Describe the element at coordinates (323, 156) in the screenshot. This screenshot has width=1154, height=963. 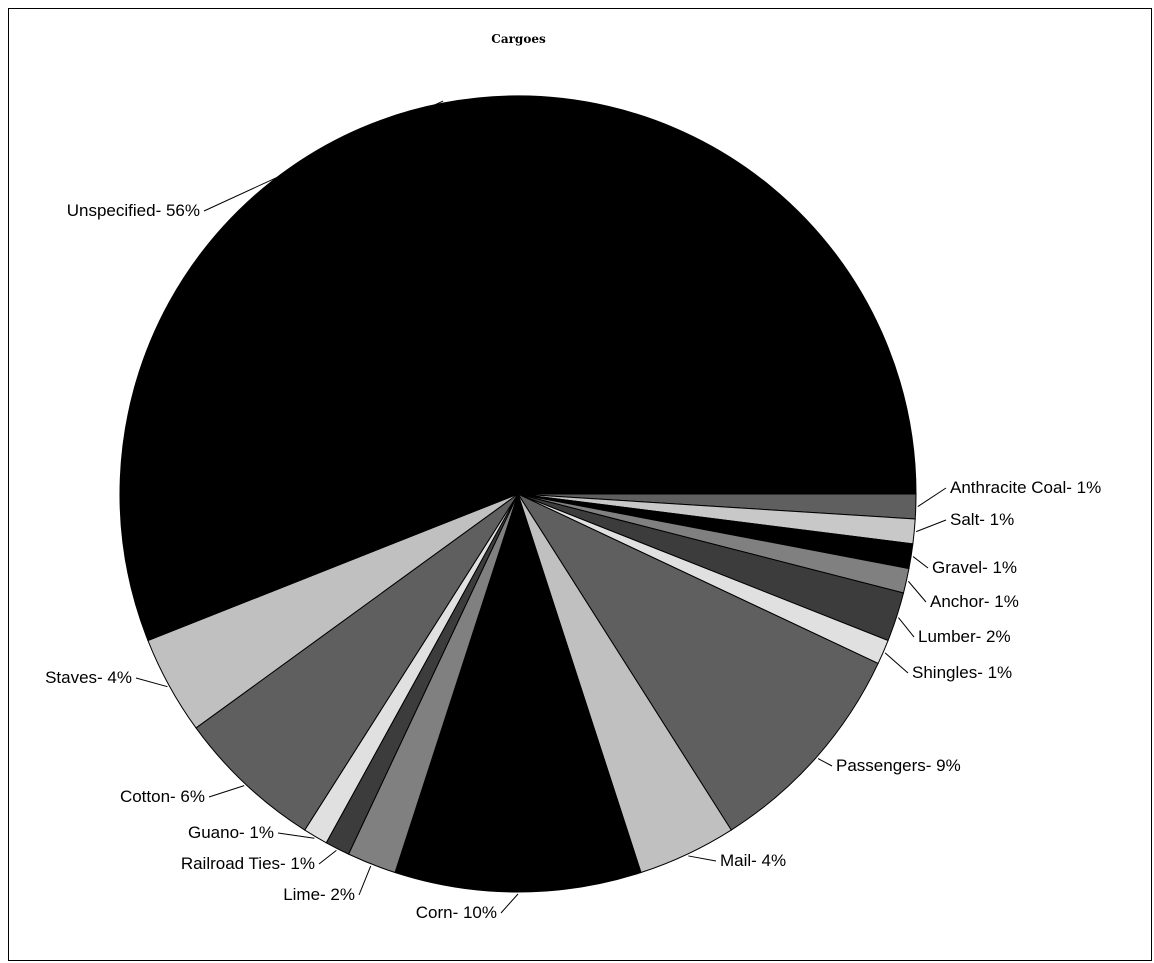
I see `leader-line-unspecified` at that location.